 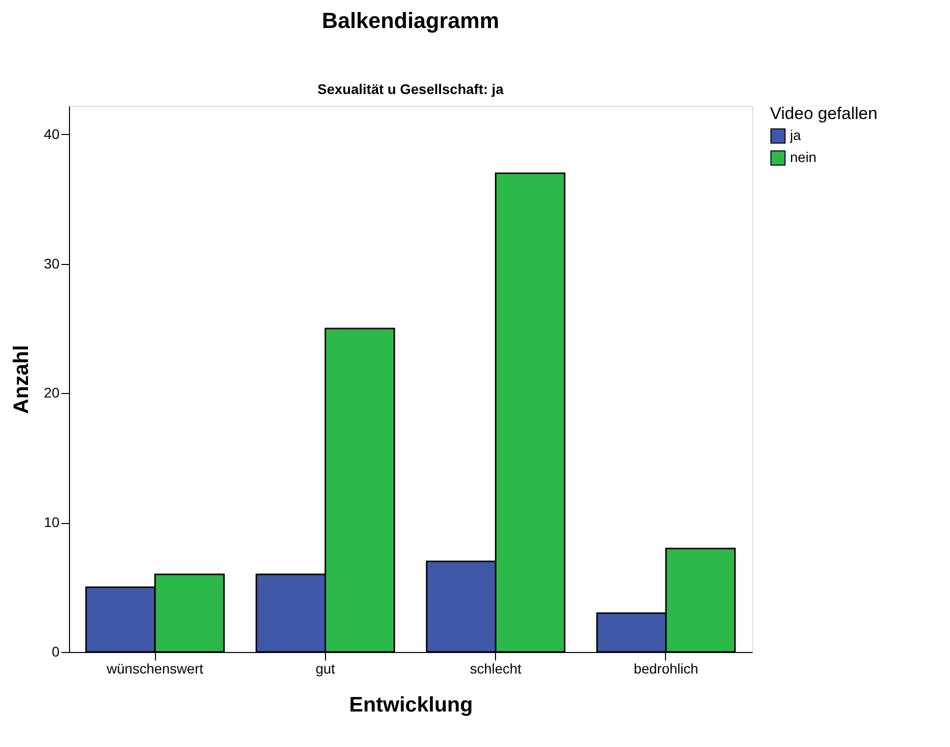 What do you see at coordinates (824, 113) in the screenshot?
I see `legend-title: Video gefallen` at bounding box center [824, 113].